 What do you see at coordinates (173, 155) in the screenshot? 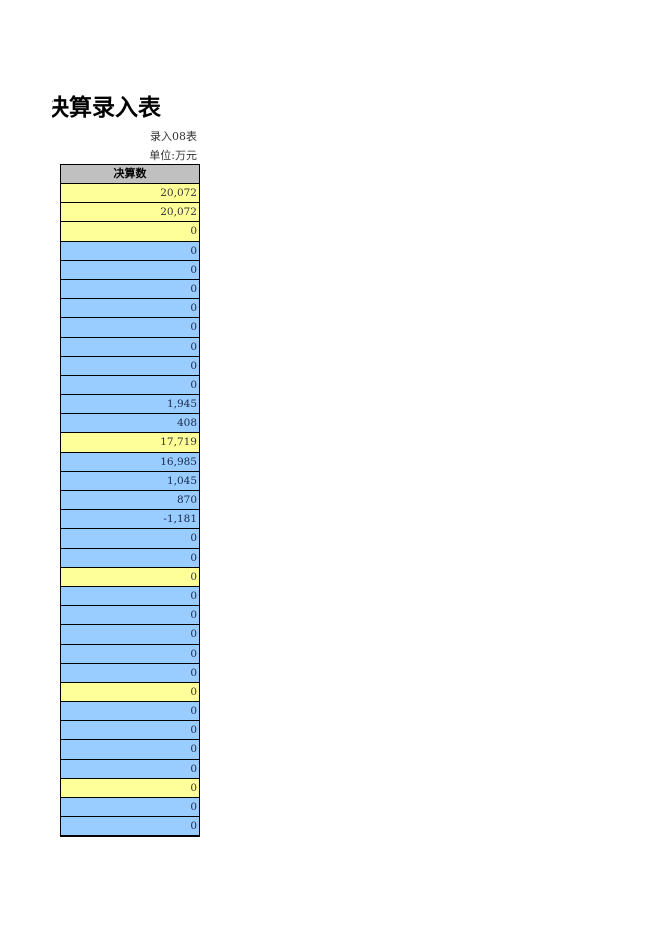
I see `unit-label: 单位:万元` at bounding box center [173, 155].